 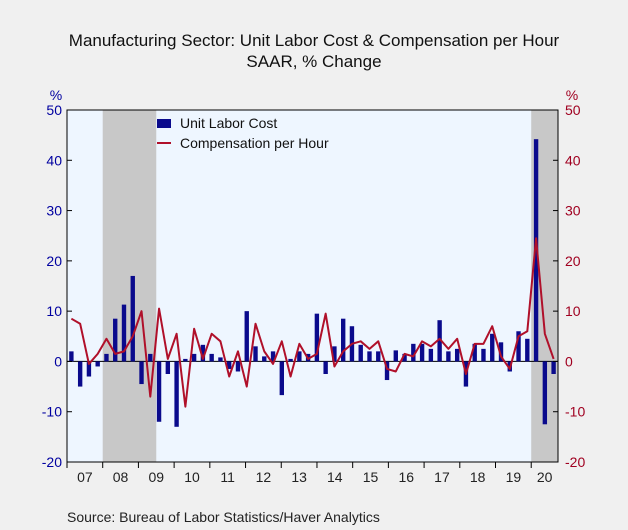 What do you see at coordinates (545, 477) in the screenshot?
I see `x-tick-label: 20` at bounding box center [545, 477].